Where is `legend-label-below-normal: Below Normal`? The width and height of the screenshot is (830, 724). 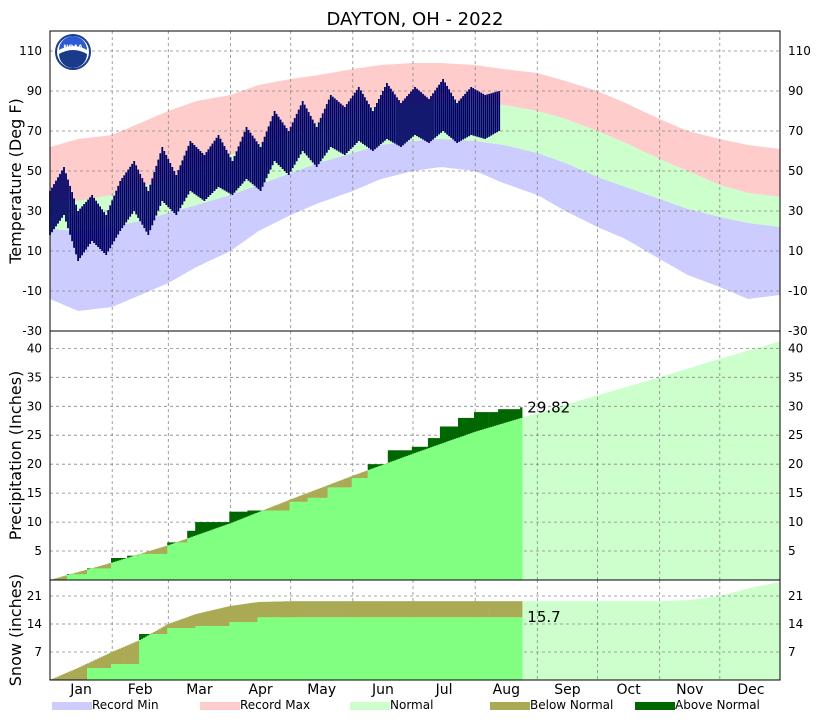
legend-label-below-normal: Below Normal is located at coordinates (571, 705).